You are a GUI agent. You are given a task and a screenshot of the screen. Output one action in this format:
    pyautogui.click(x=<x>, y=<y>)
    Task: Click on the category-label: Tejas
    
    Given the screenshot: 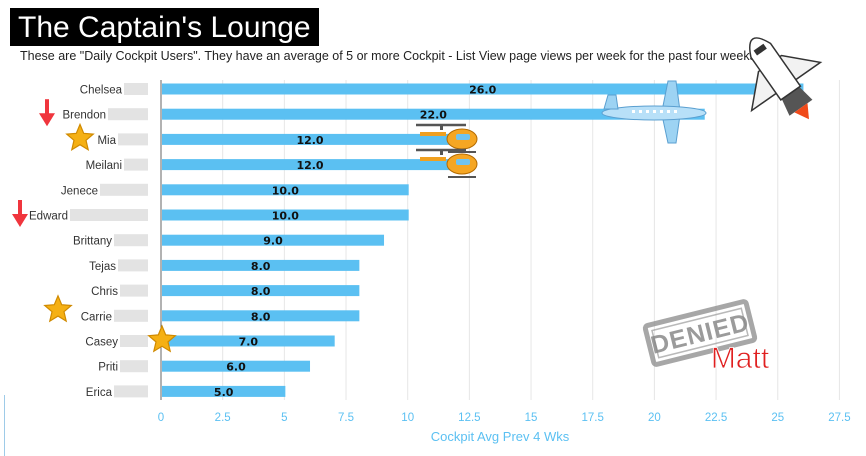 What is the action you would take?
    pyautogui.click(x=102, y=267)
    